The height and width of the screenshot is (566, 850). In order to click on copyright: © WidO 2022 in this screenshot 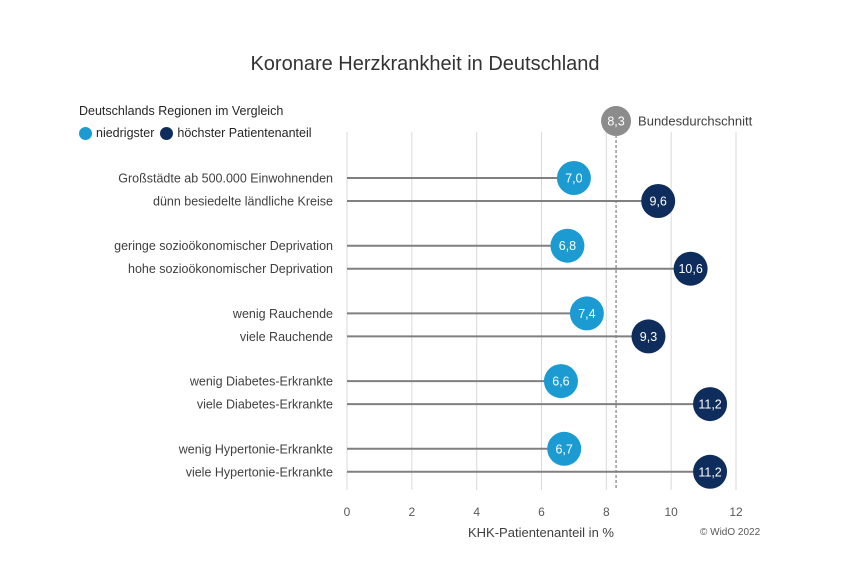, I will do `click(730, 532)`.